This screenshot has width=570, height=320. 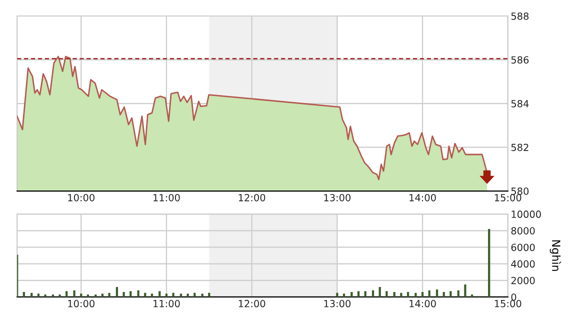 What do you see at coordinates (520, 60) in the screenshot?
I see `y-tick-label: 586` at bounding box center [520, 60].